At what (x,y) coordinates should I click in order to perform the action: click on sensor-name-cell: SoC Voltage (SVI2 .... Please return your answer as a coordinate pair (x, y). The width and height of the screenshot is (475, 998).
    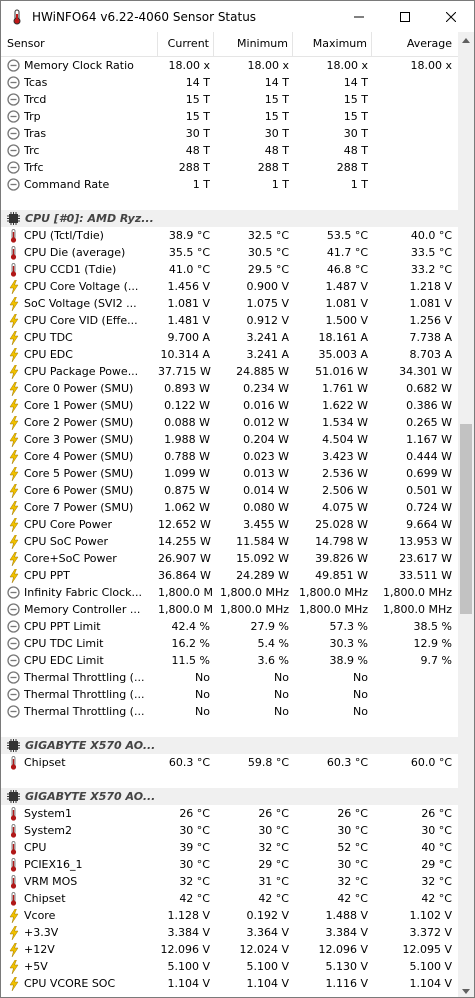
    Looking at the image, I should click on (79, 303).